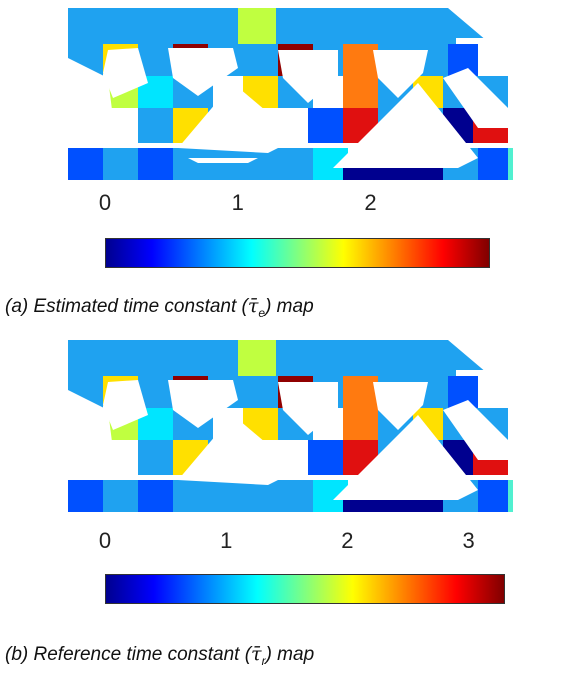 The width and height of the screenshot is (581, 677). What do you see at coordinates (300, 543) in the screenshot?
I see `colorbar-tick-labels: 0 1 2 3` at bounding box center [300, 543].